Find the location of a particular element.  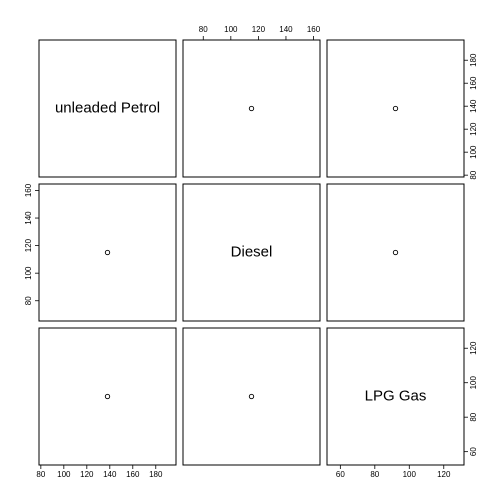

y-tick-label: 180 is located at coordinates (473, 60).